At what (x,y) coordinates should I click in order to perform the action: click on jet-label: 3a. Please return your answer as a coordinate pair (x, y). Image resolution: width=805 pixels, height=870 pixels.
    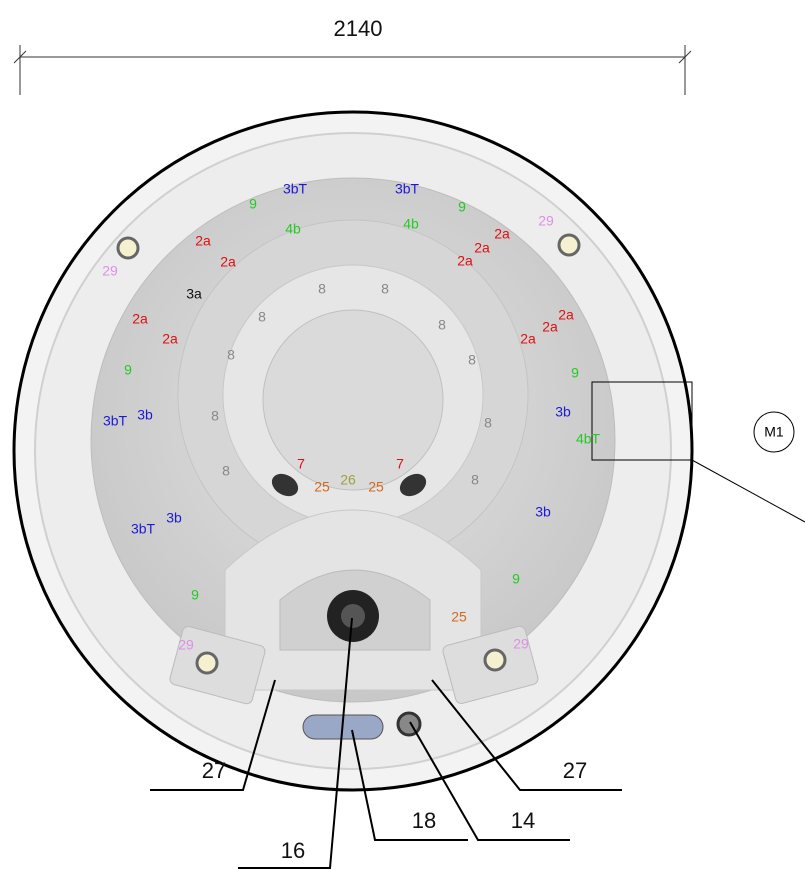
    Looking at the image, I should click on (194, 294).